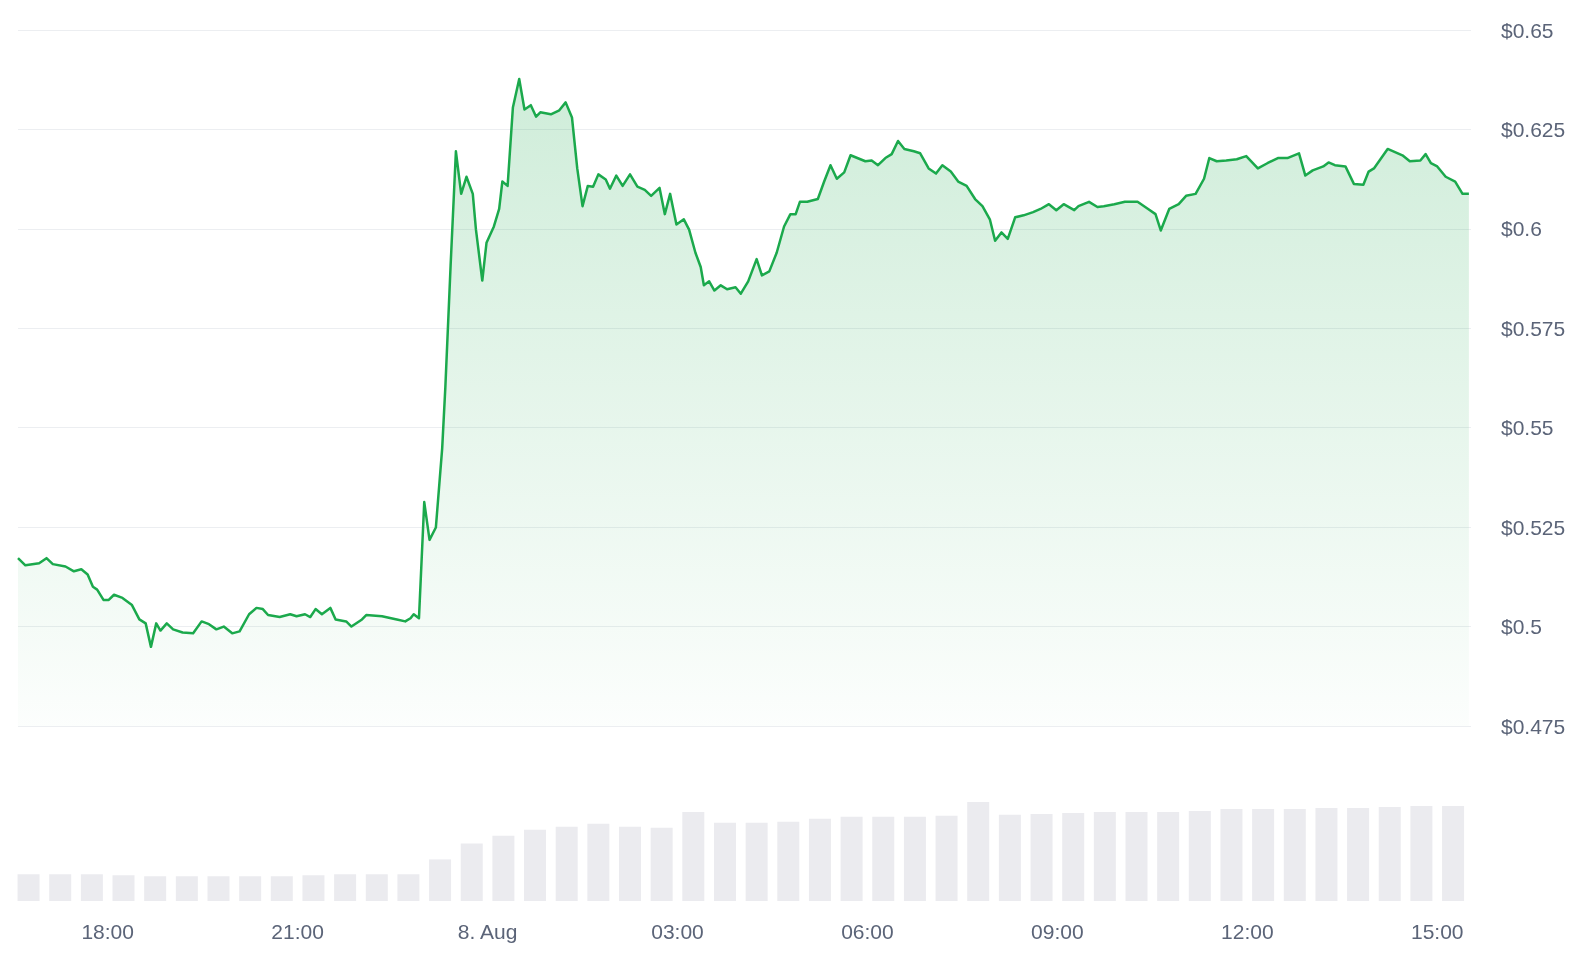  Describe the element at coordinates (677, 931) in the screenshot. I see `x-tick-label: 03:00` at that location.